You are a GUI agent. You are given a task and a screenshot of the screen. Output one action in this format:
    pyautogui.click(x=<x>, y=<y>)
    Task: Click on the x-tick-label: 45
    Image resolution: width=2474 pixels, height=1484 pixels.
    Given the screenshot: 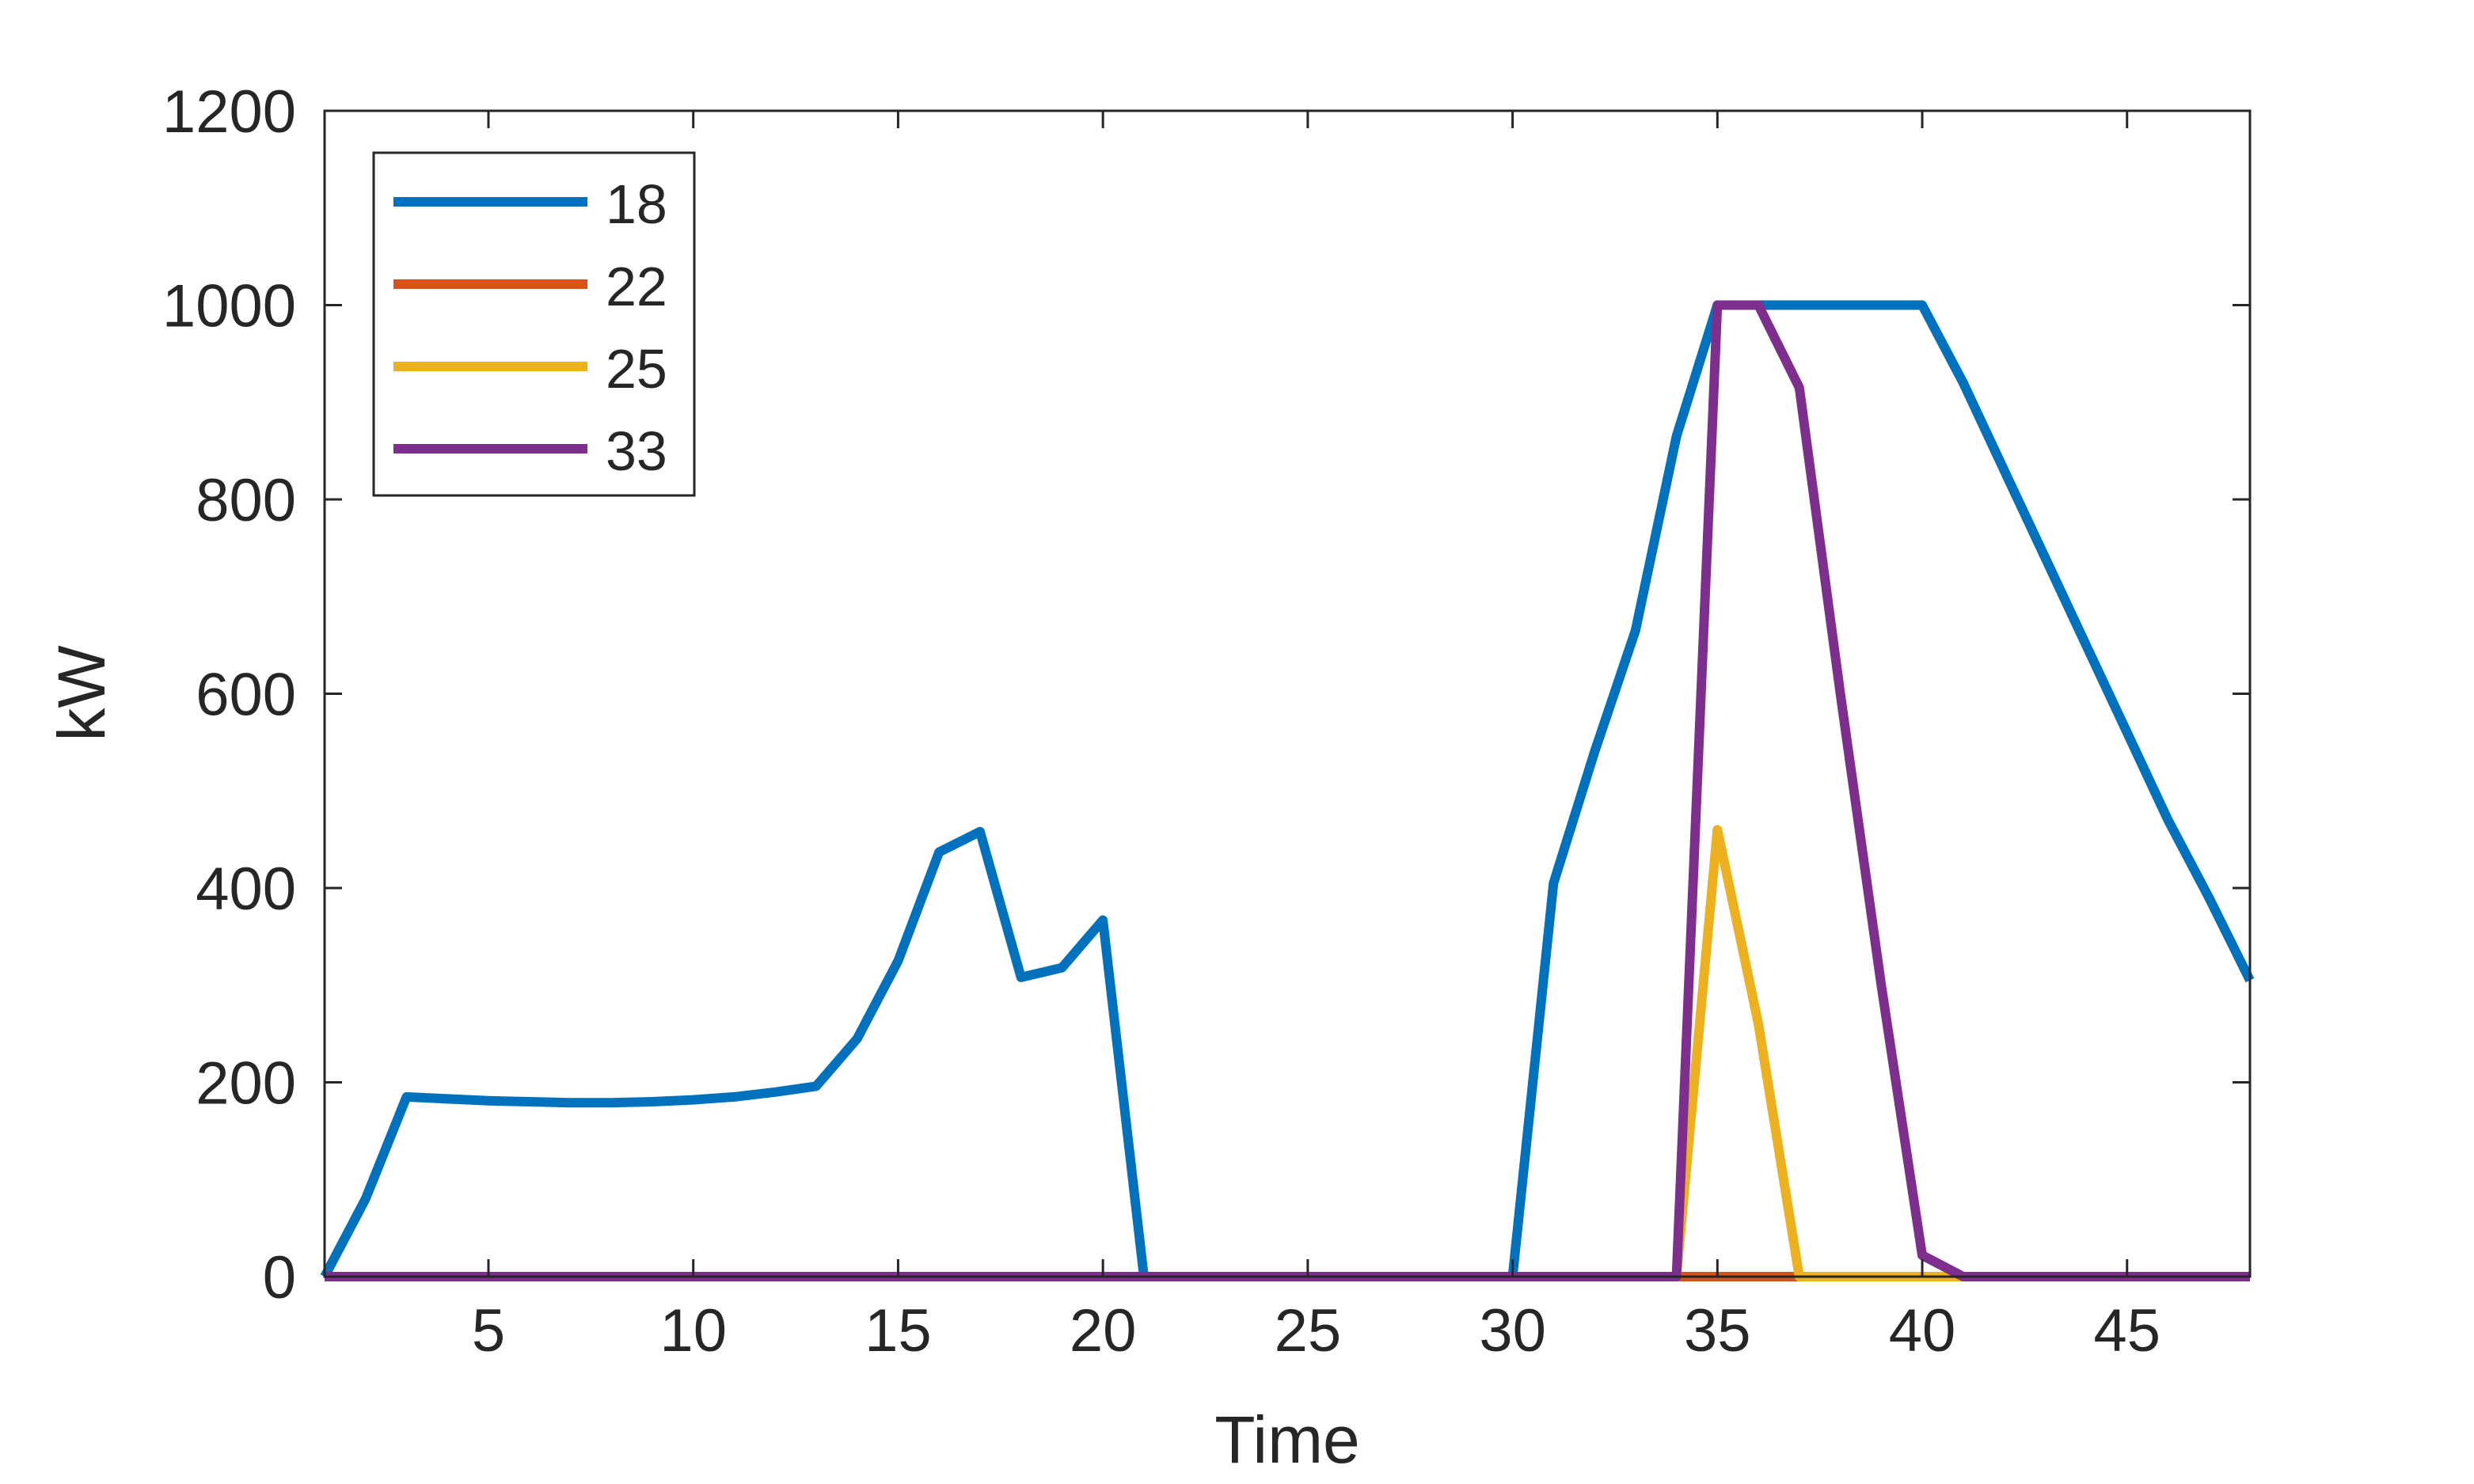 What is the action you would take?
    pyautogui.click(x=2126, y=1330)
    